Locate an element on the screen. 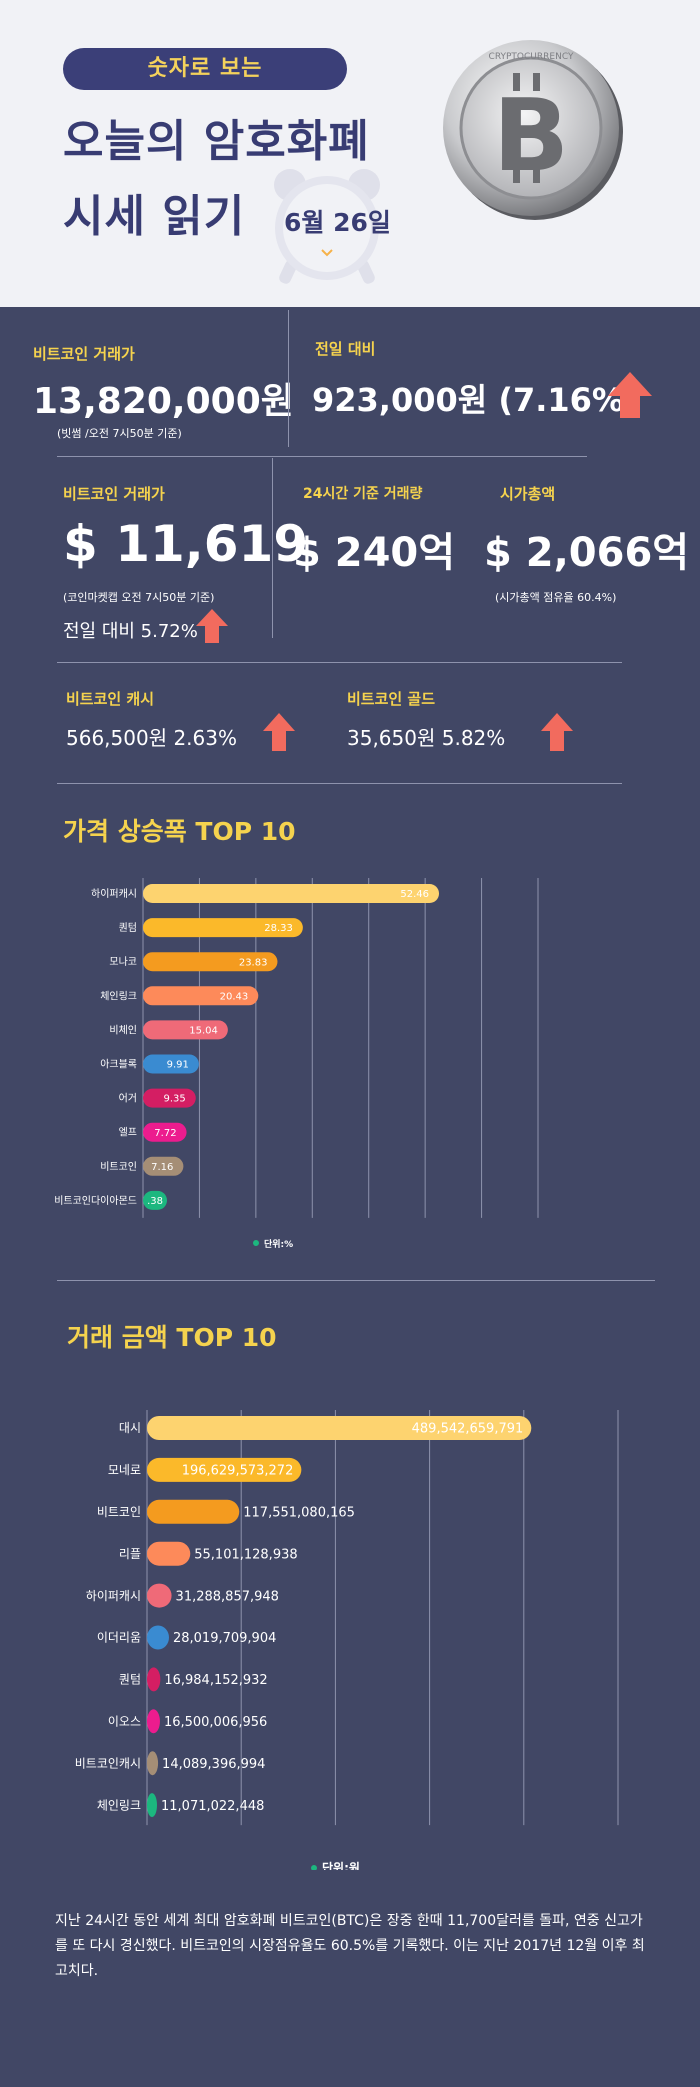  volume-label: 24시간 기준 거래량 is located at coordinates (363, 494).